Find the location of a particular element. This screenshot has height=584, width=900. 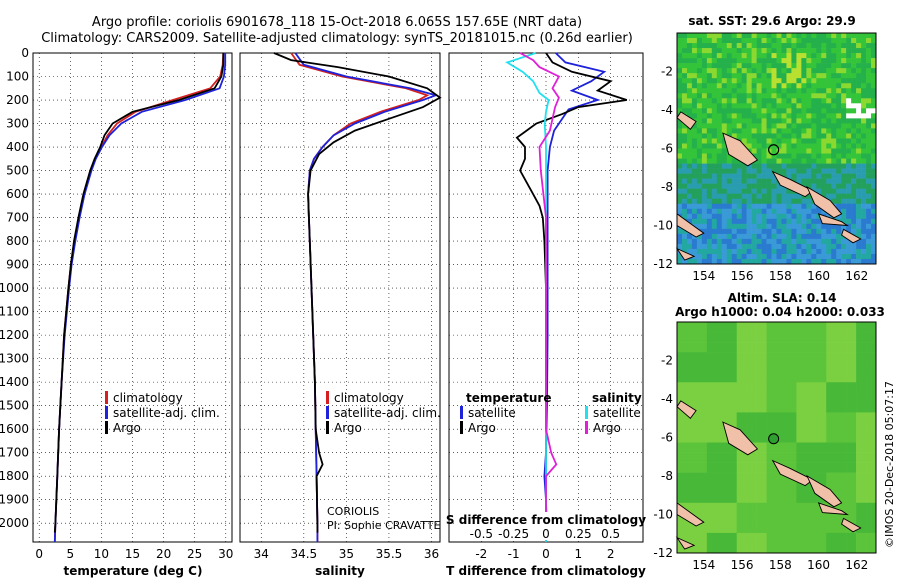

depth-tick-label: 1700 is located at coordinates (14, 453).